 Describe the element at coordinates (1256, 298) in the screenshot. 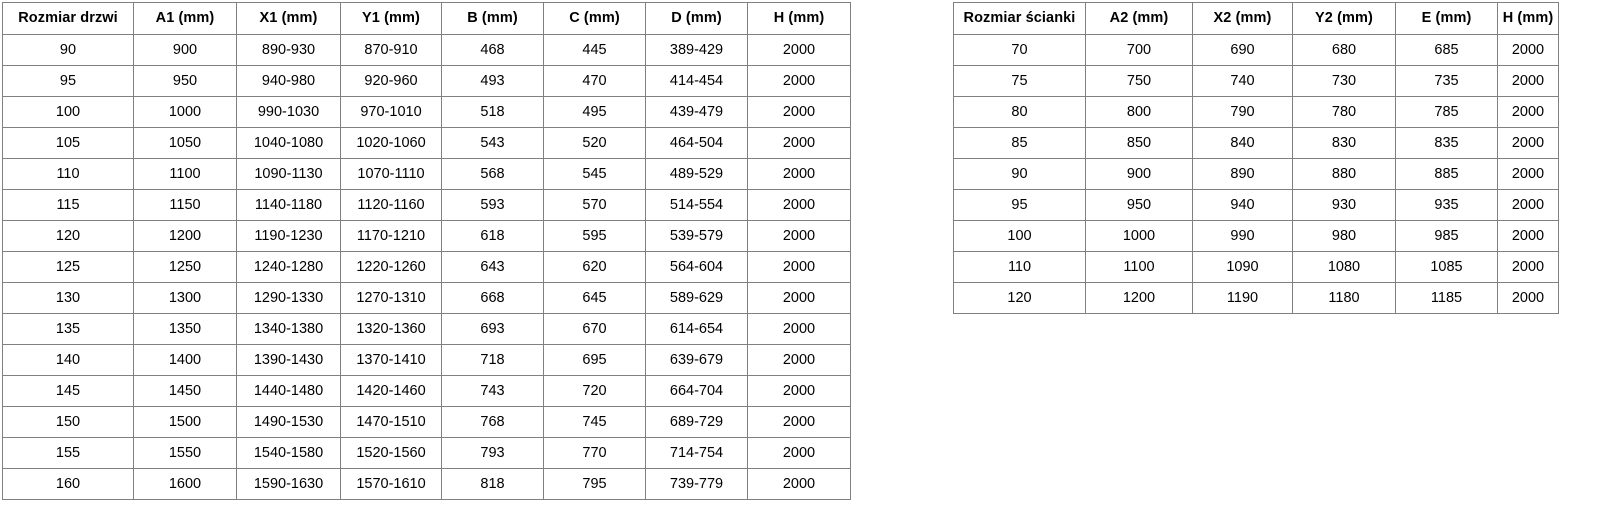

I see `table-row: 120 1200 1190 1180 1185 2000` at that location.